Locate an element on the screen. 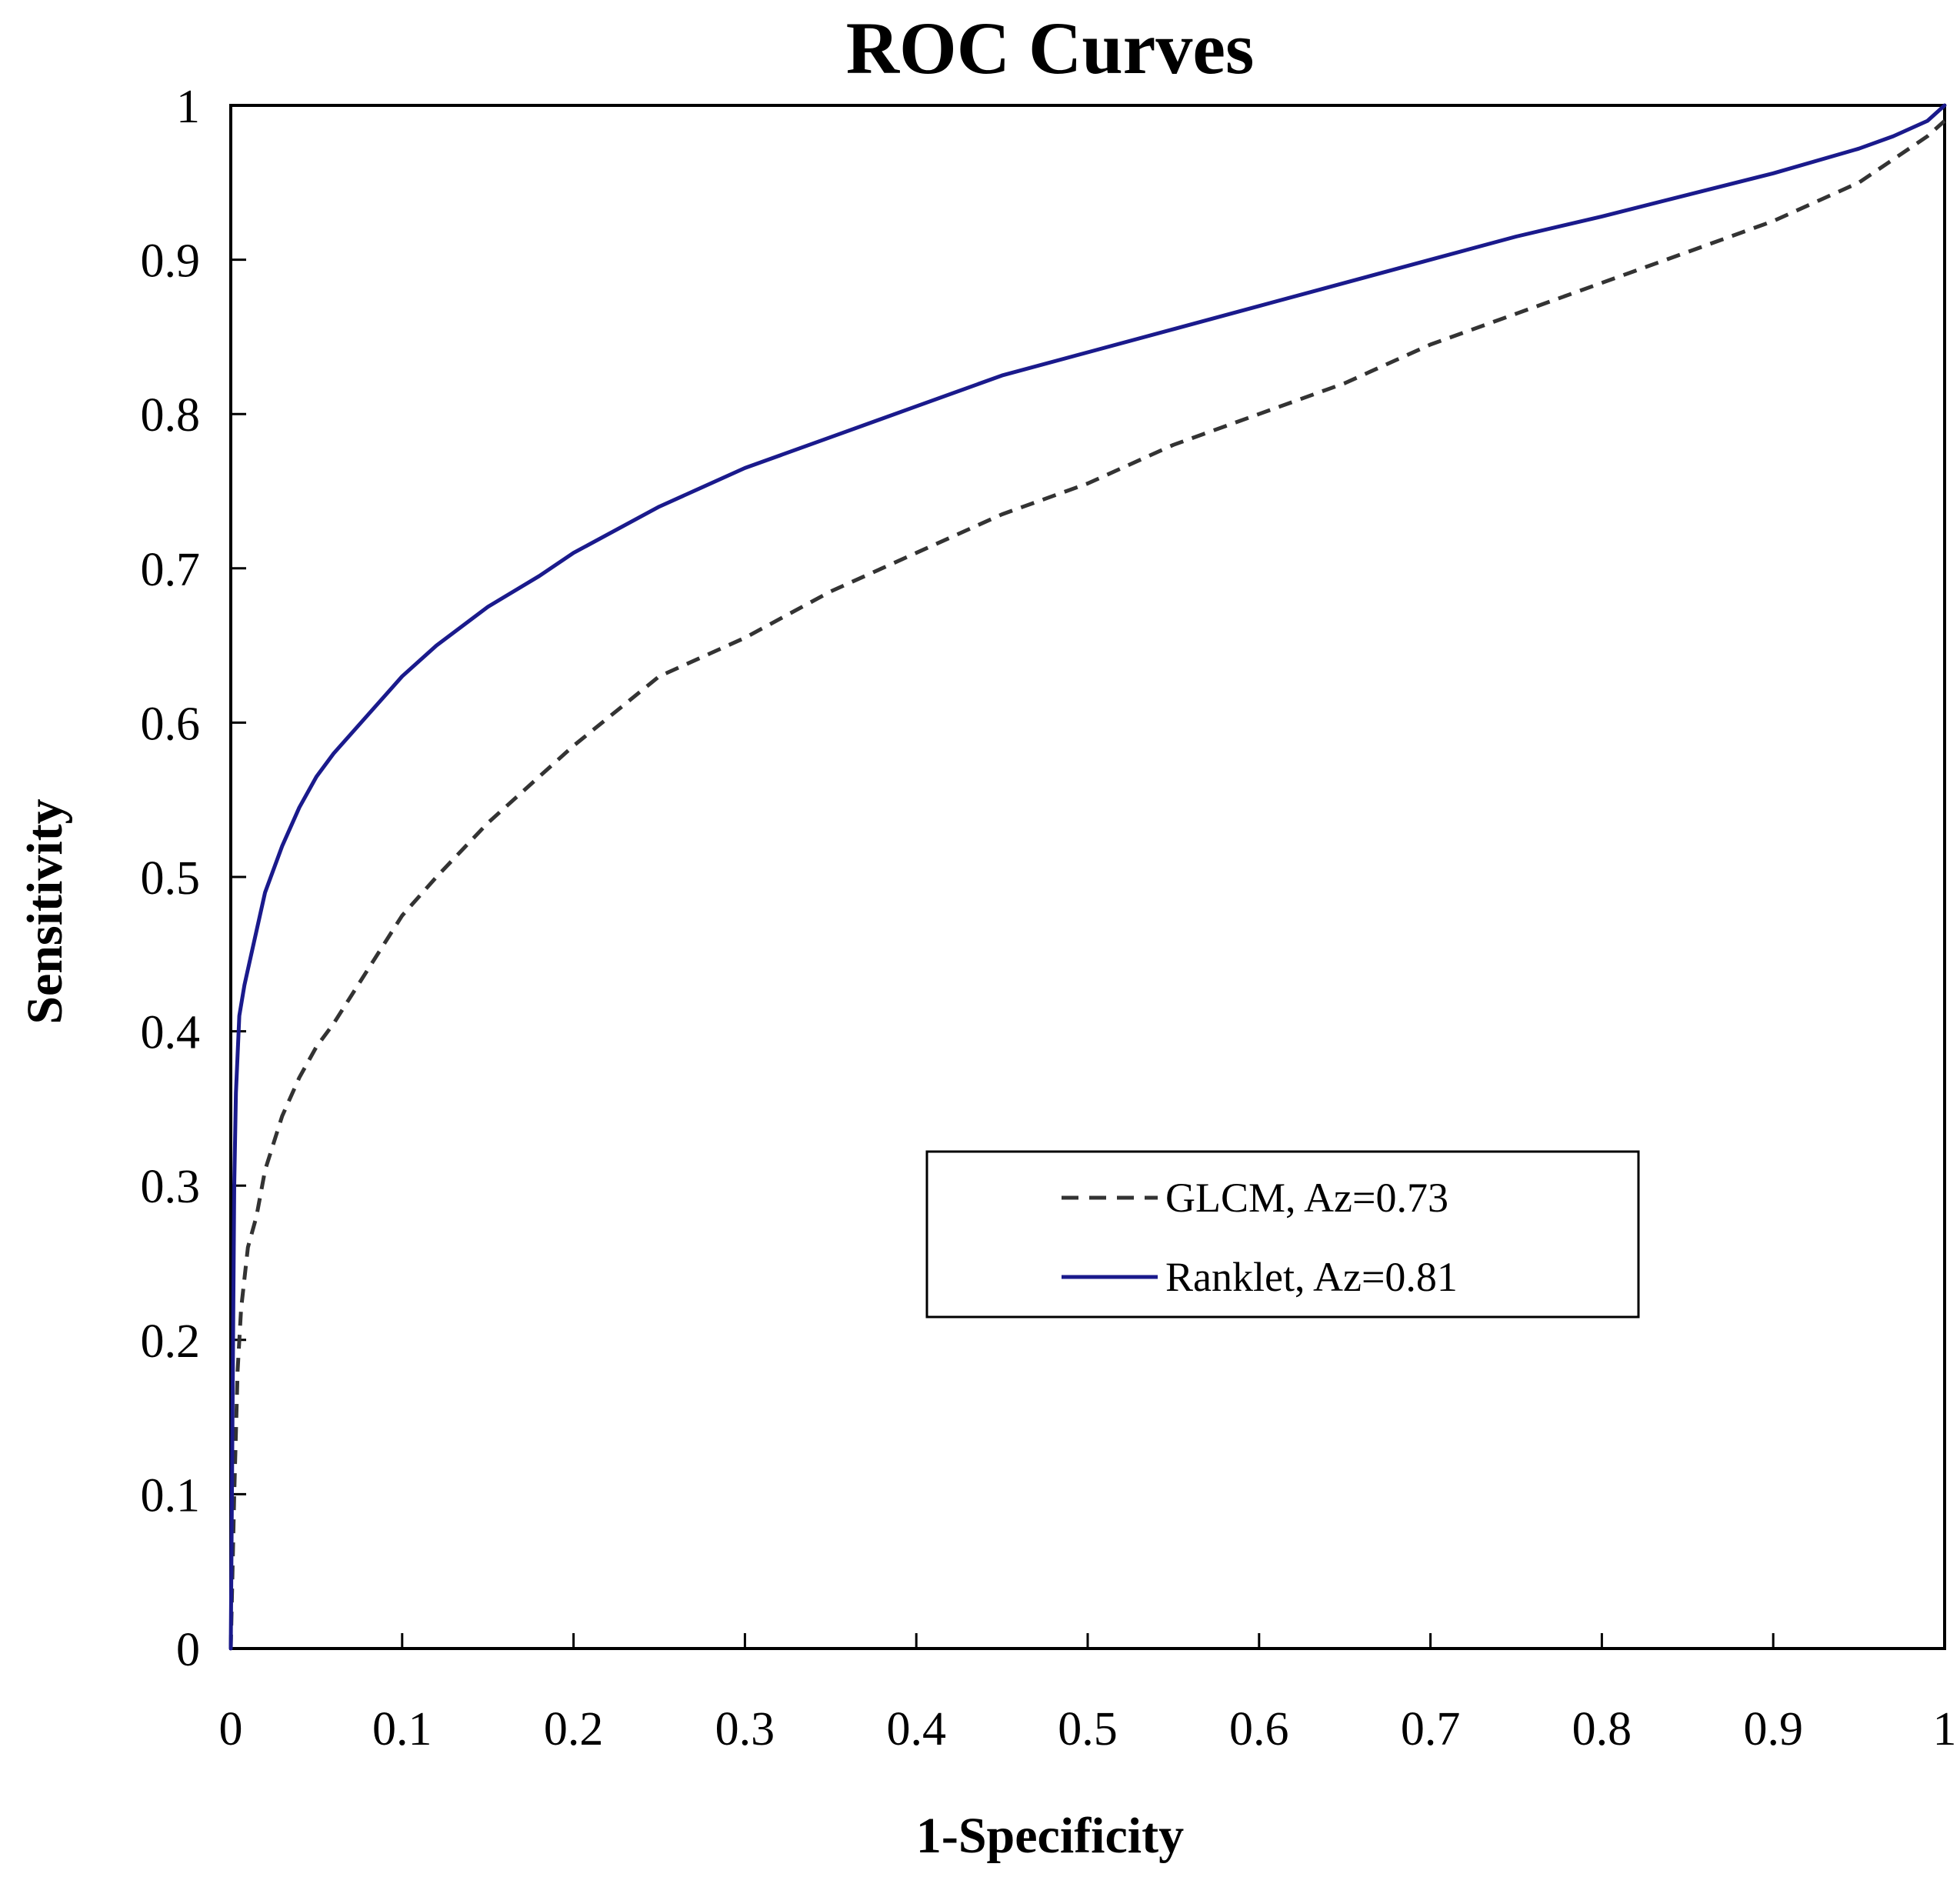  x-tick-label: 1 is located at coordinates (1945, 1729).